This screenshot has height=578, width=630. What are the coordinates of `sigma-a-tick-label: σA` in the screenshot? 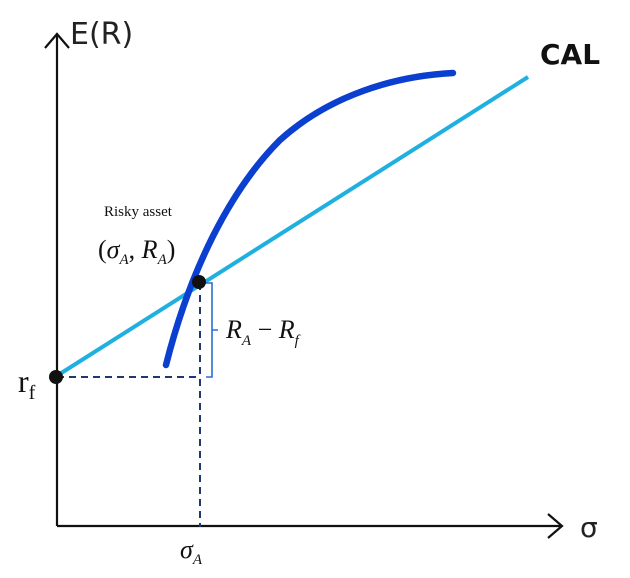 It's located at (191, 551).